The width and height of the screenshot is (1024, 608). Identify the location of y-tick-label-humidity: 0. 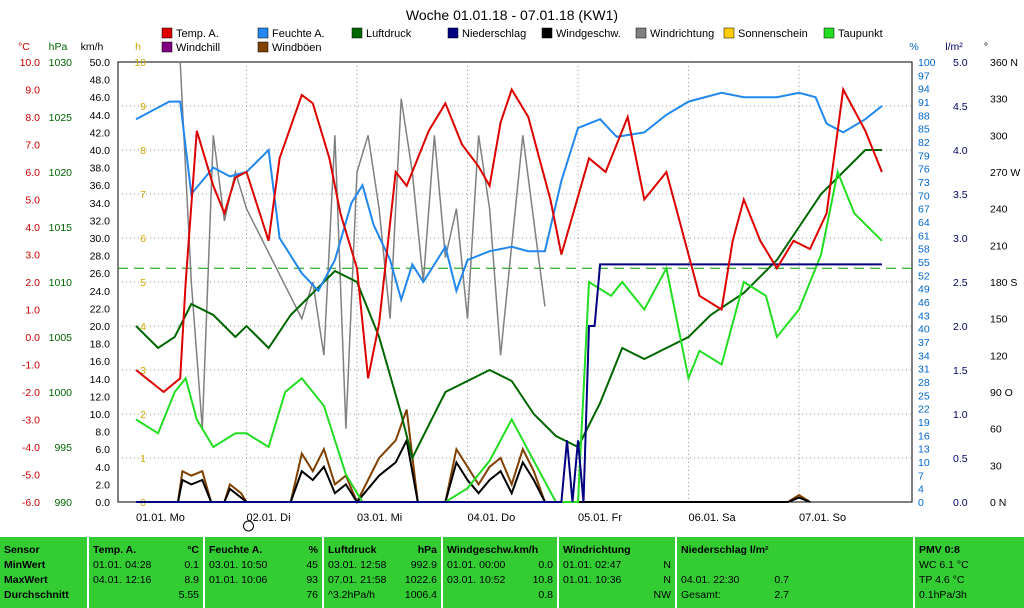
(921, 503).